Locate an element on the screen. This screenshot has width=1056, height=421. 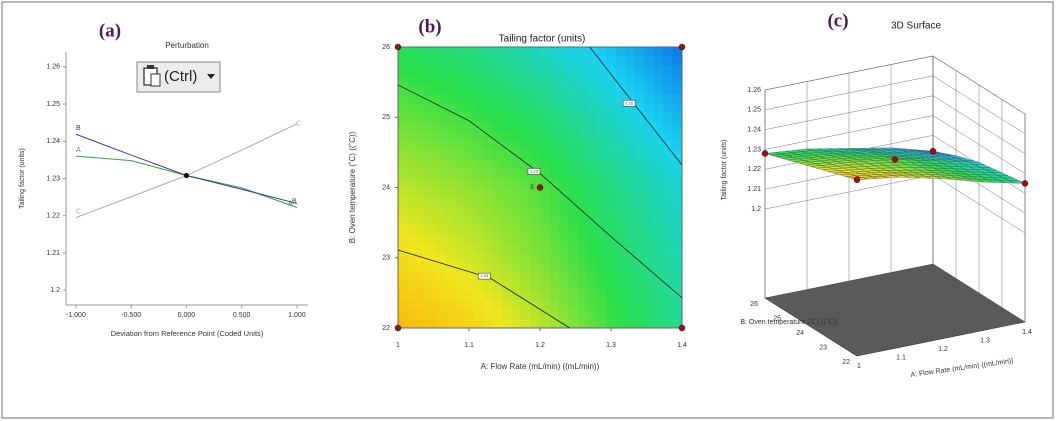
y-axis-label: Tailing factor (units) is located at coordinates (22, 178).